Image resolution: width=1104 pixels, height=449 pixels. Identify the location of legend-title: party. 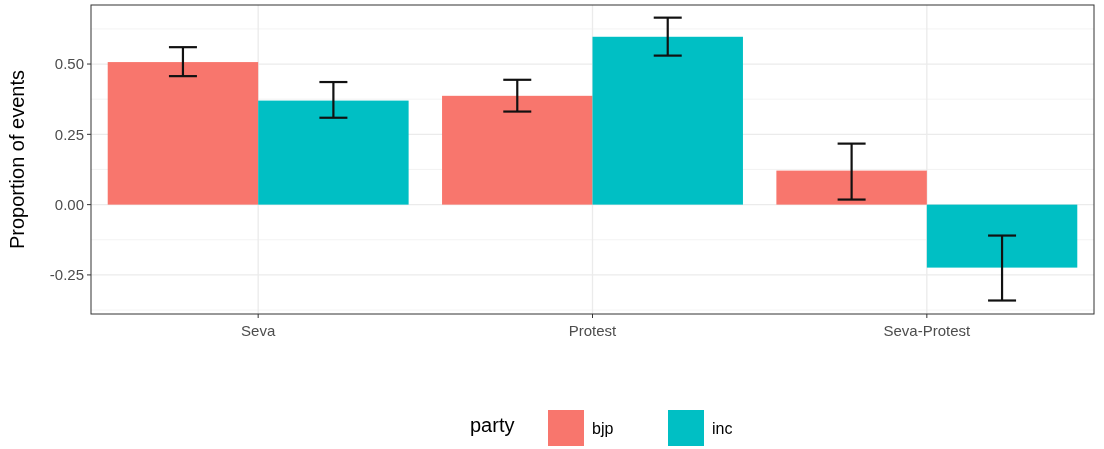
(492, 425).